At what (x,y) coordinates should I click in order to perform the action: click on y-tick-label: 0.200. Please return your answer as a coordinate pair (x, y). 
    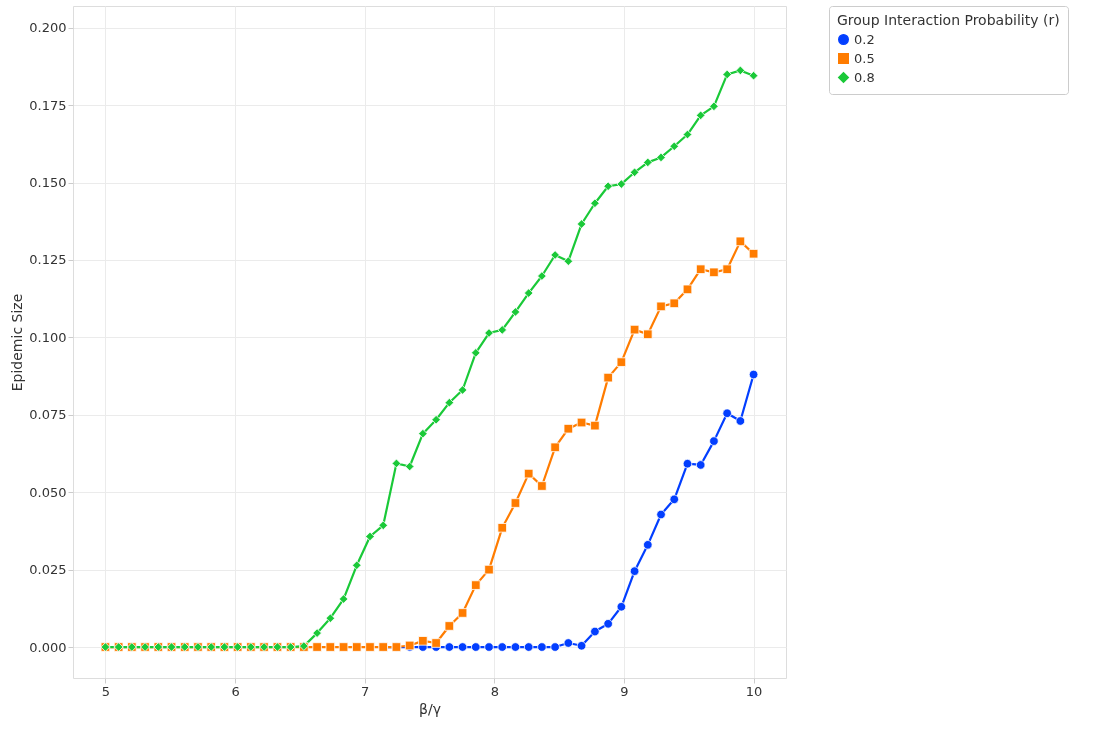
    Looking at the image, I should click on (48, 28).